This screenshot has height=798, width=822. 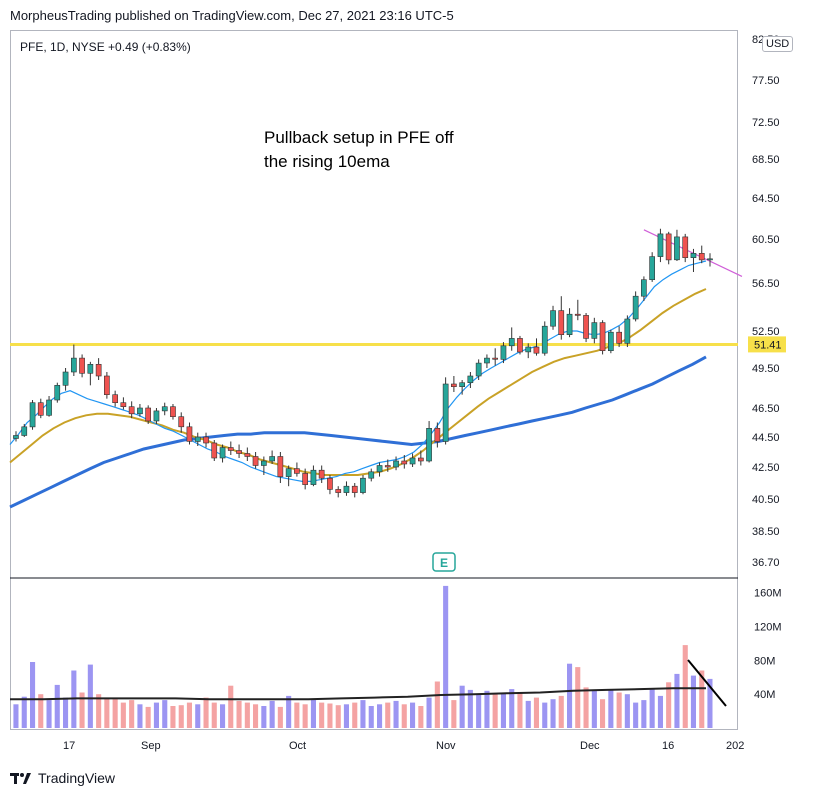 I want to click on time-tick-label: 16, so click(x=668, y=746).